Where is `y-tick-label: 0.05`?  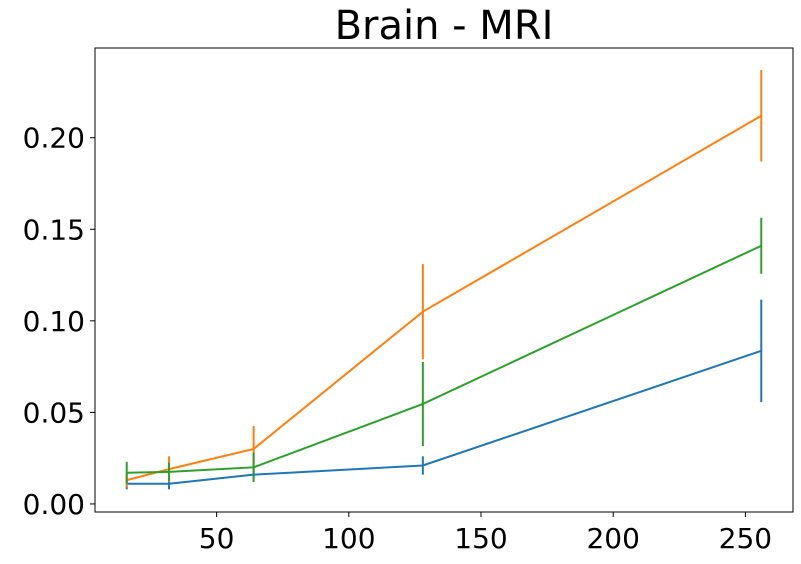
y-tick-label: 0.05 is located at coordinates (54, 412).